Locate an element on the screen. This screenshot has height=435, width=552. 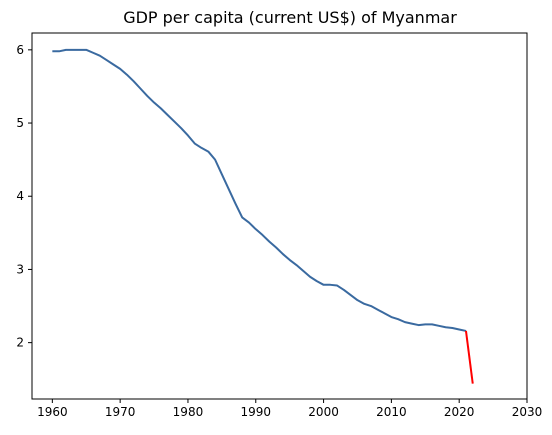
y-tick-label: 6 is located at coordinates (20, 50).